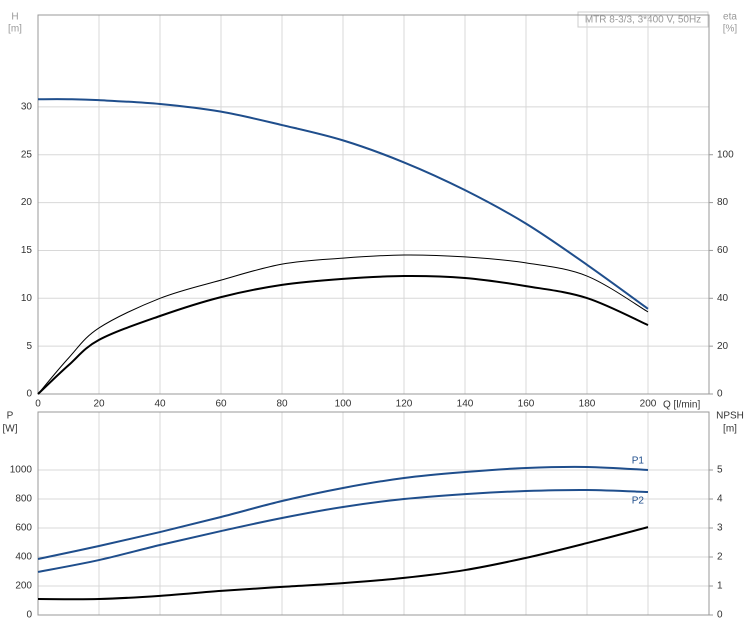 The image size is (750, 629). Describe the element at coordinates (27, 154) in the screenshot. I see `y-tick-label: 25` at that location.